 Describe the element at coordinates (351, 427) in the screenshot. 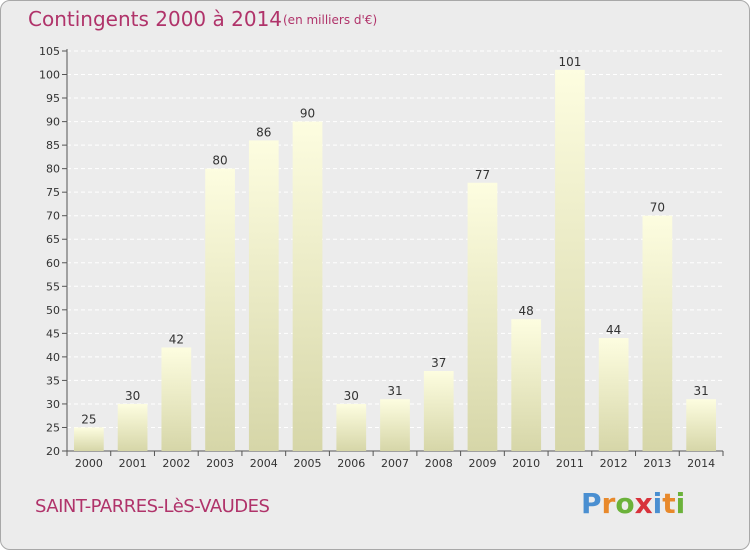

I see `bar-2006` at that location.